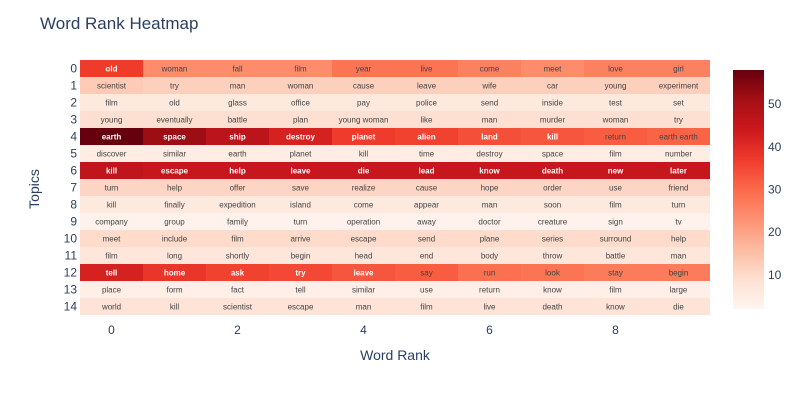 The height and width of the screenshot is (405, 800). Describe the element at coordinates (490, 239) in the screenshot. I see `cell-label: plane` at that location.